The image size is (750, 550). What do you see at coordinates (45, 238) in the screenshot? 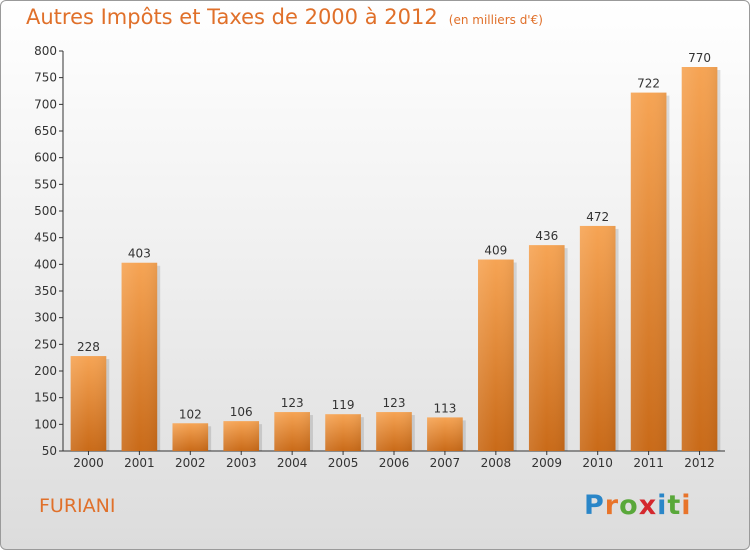
I see `y-tick-label: 450` at bounding box center [45, 238].